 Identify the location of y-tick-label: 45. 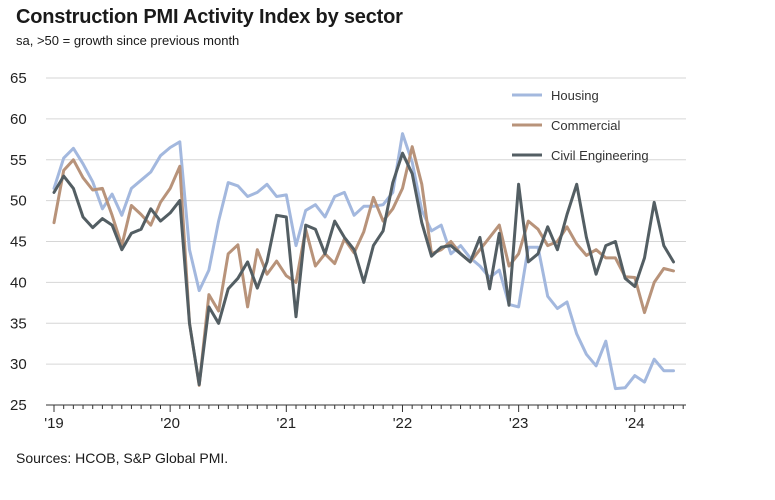
(18, 242).